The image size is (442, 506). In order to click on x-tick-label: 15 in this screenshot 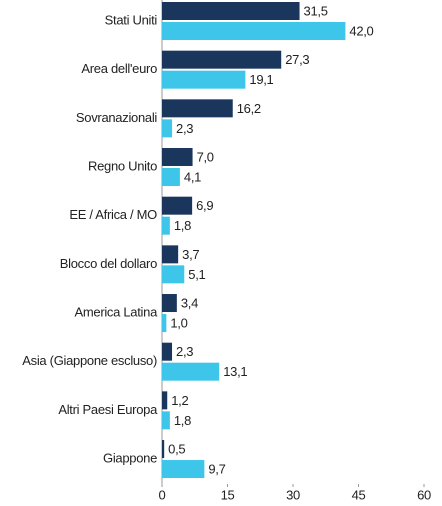, I will do `click(228, 494)`.